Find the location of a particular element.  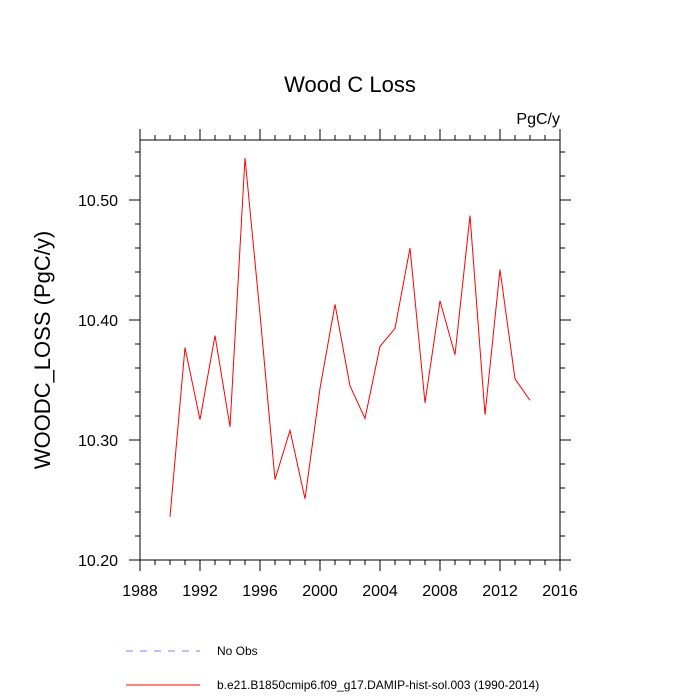

units-label: PgC/y is located at coordinates (538, 119).